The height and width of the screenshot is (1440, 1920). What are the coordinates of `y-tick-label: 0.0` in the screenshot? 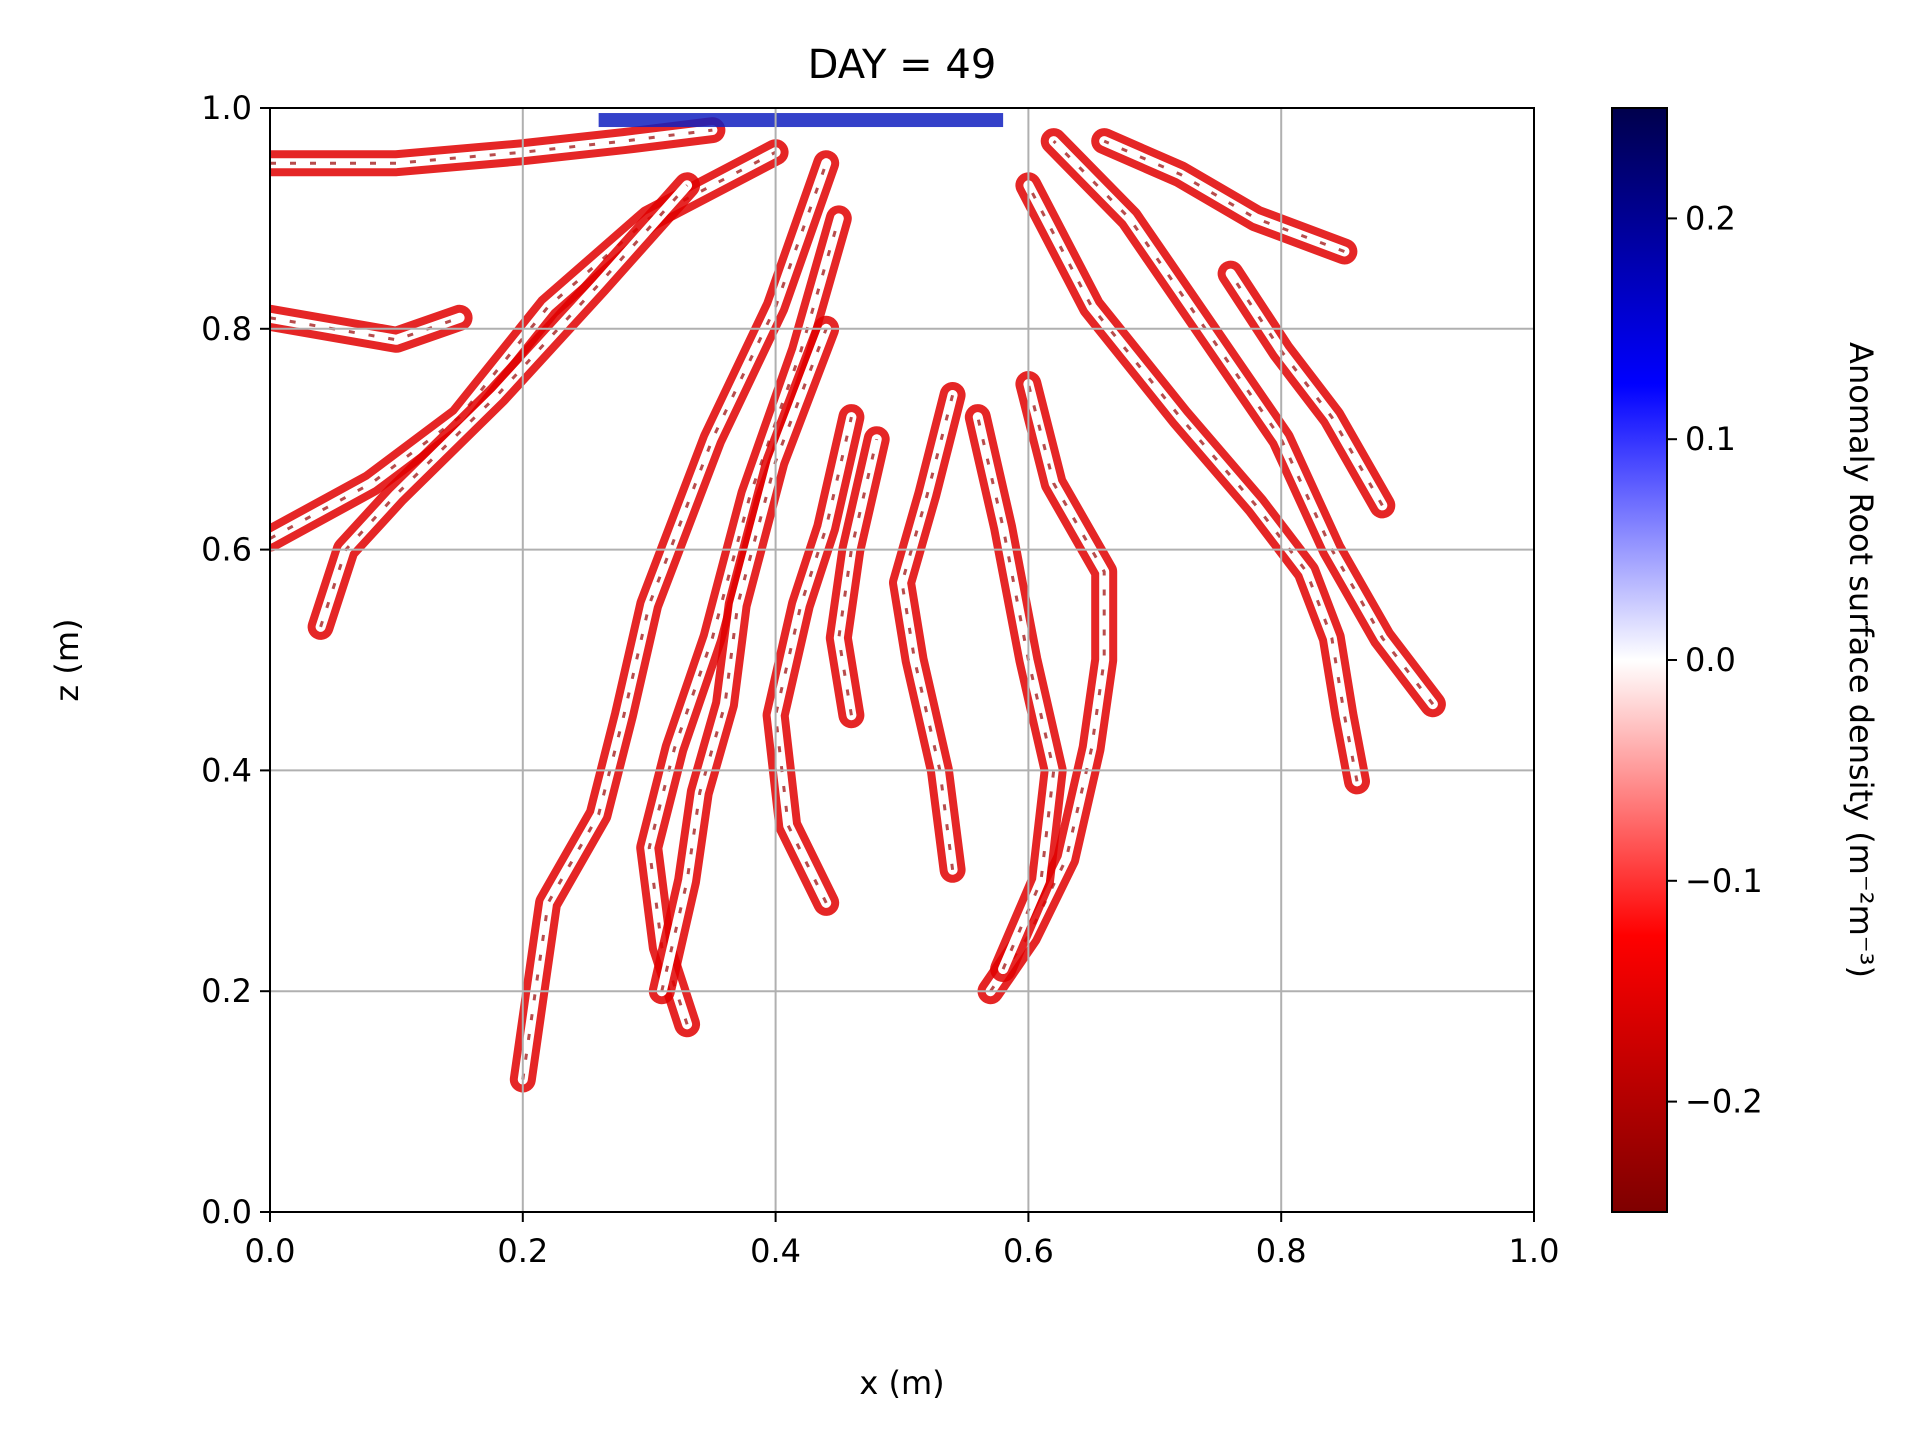 It's located at (226, 1212).